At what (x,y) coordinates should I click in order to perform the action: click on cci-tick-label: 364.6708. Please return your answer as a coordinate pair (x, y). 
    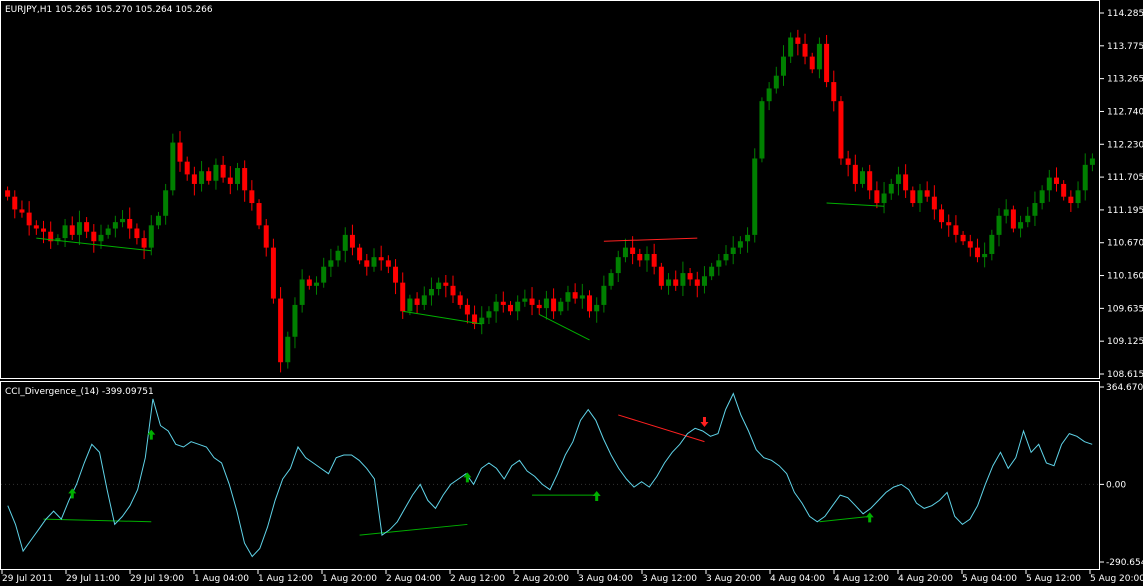
    Looking at the image, I should click on (1124, 388).